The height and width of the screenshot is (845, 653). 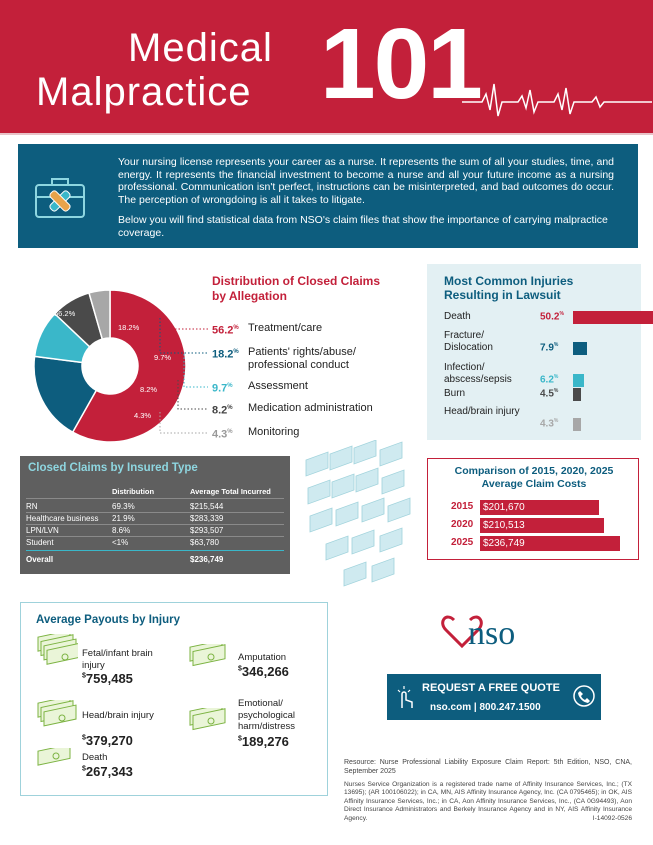 What do you see at coordinates (612, 818) in the screenshot?
I see `document-code: I-14092-0526` at bounding box center [612, 818].